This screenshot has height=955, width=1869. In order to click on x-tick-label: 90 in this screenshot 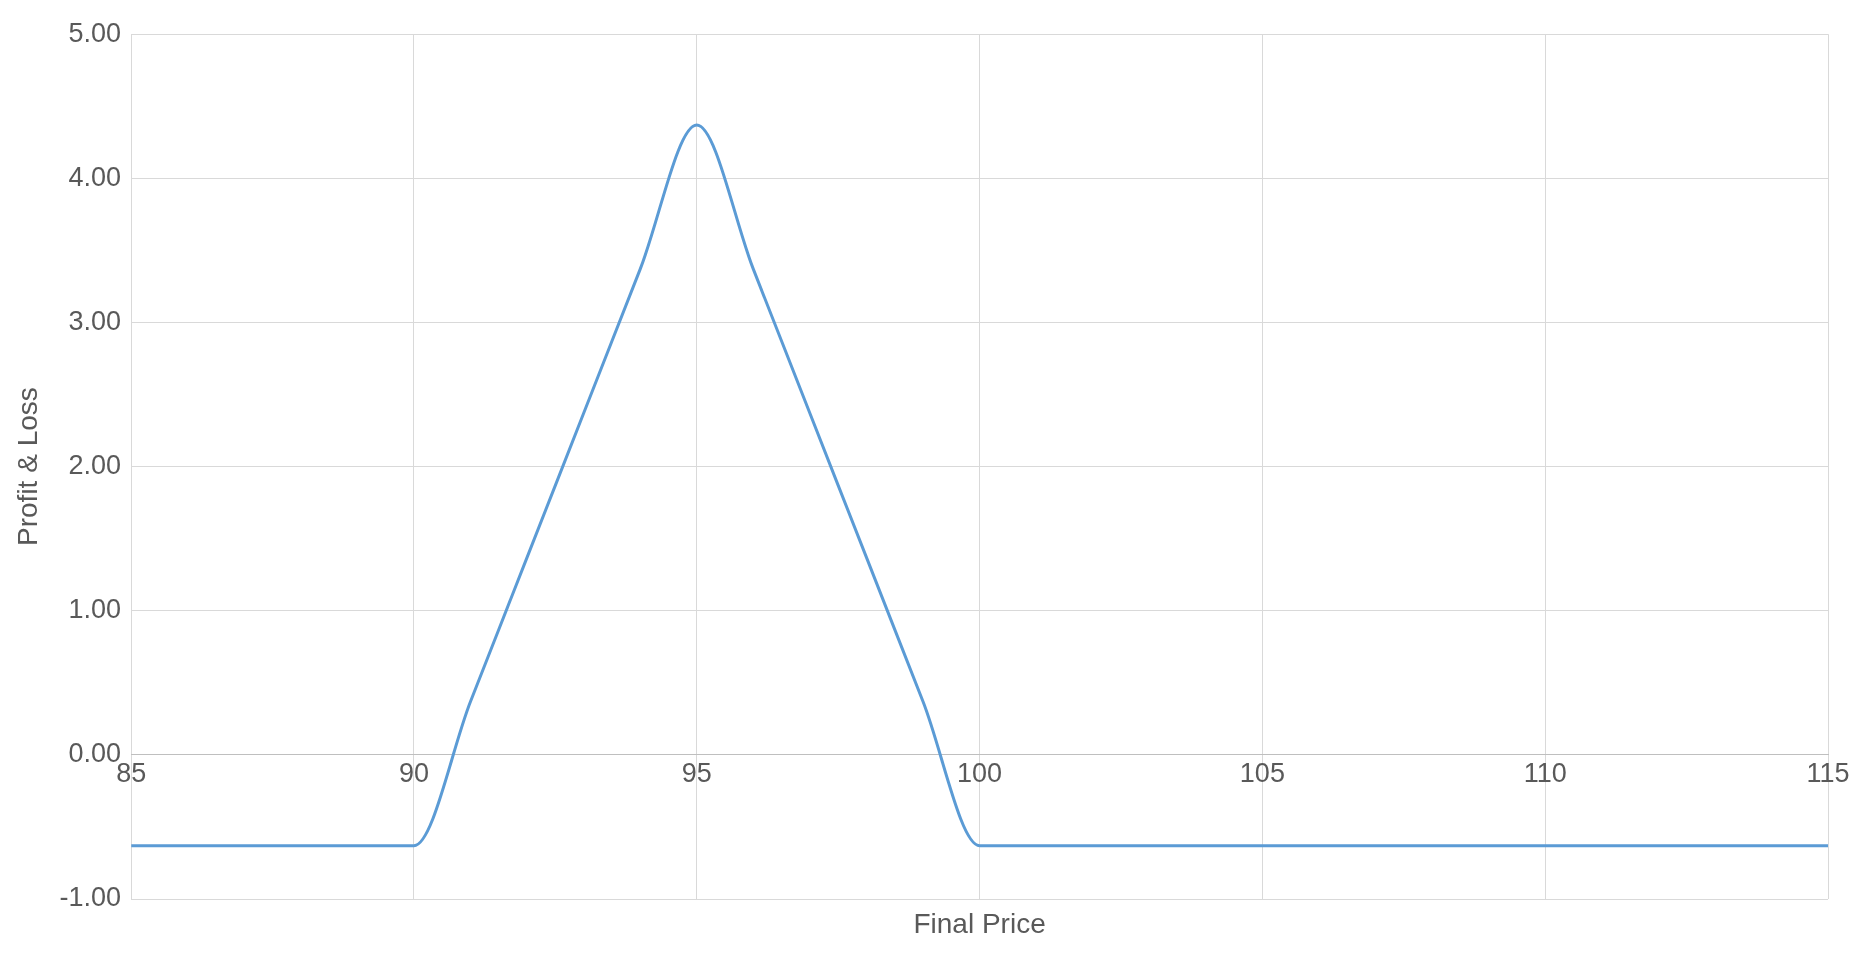, I will do `click(413, 772)`.